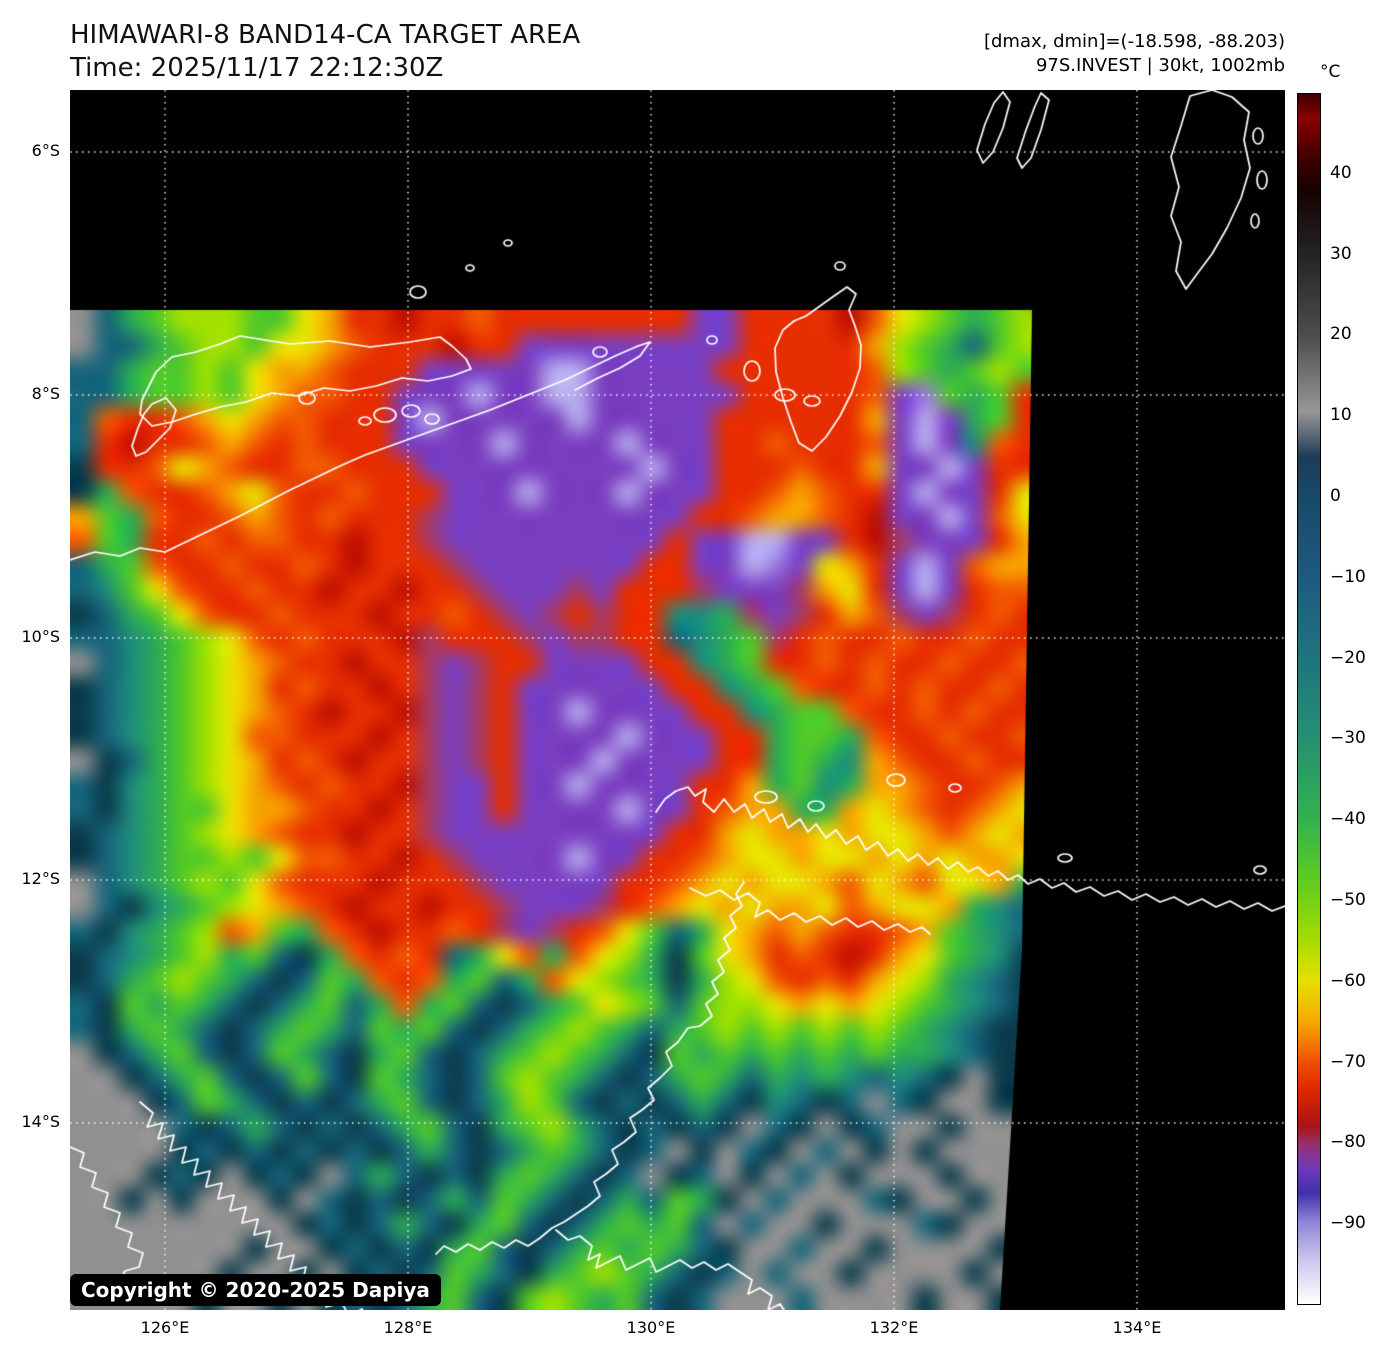  I want to click on colorbar-tick-label: −30, so click(1348, 738).